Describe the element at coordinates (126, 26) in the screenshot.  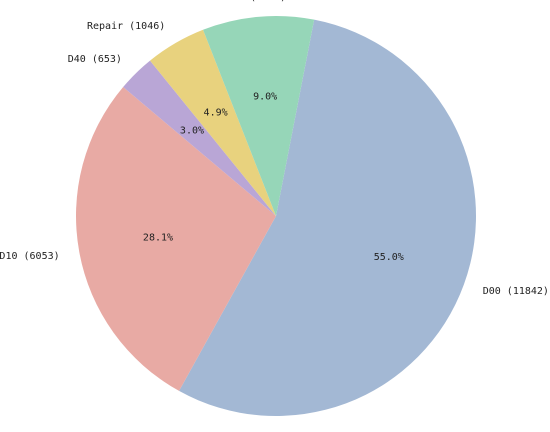
I see `slice-label: Repair (1046)` at that location.